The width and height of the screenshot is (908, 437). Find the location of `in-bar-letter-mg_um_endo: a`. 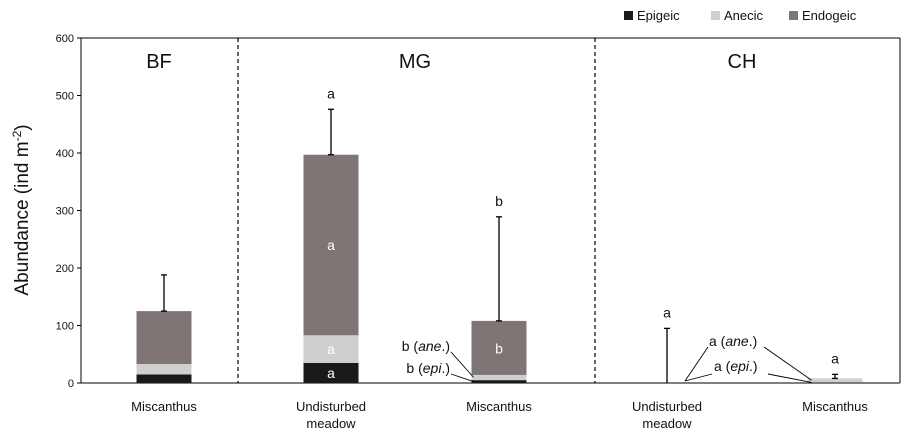

in-bar-letter-mg_um_endo: a is located at coordinates (331, 245).